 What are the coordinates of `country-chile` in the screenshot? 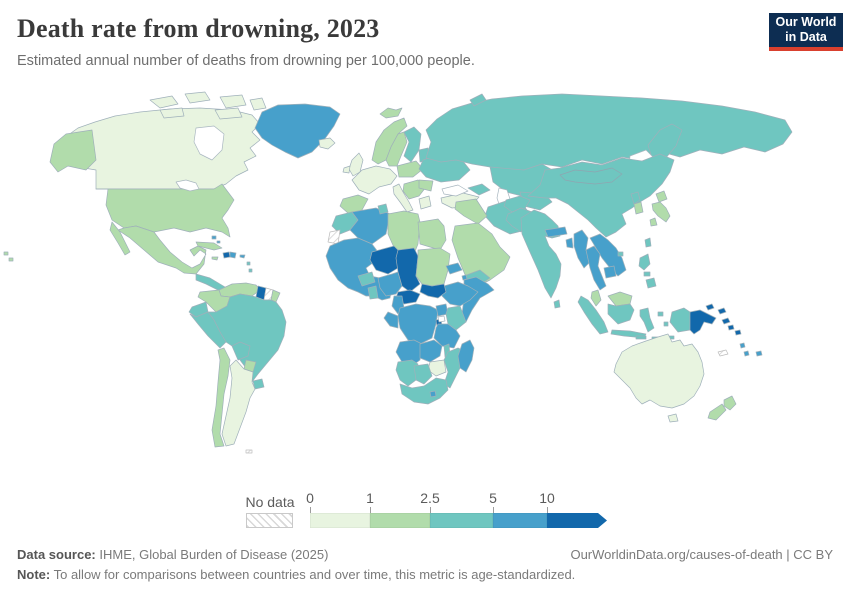 It's located at (221, 397).